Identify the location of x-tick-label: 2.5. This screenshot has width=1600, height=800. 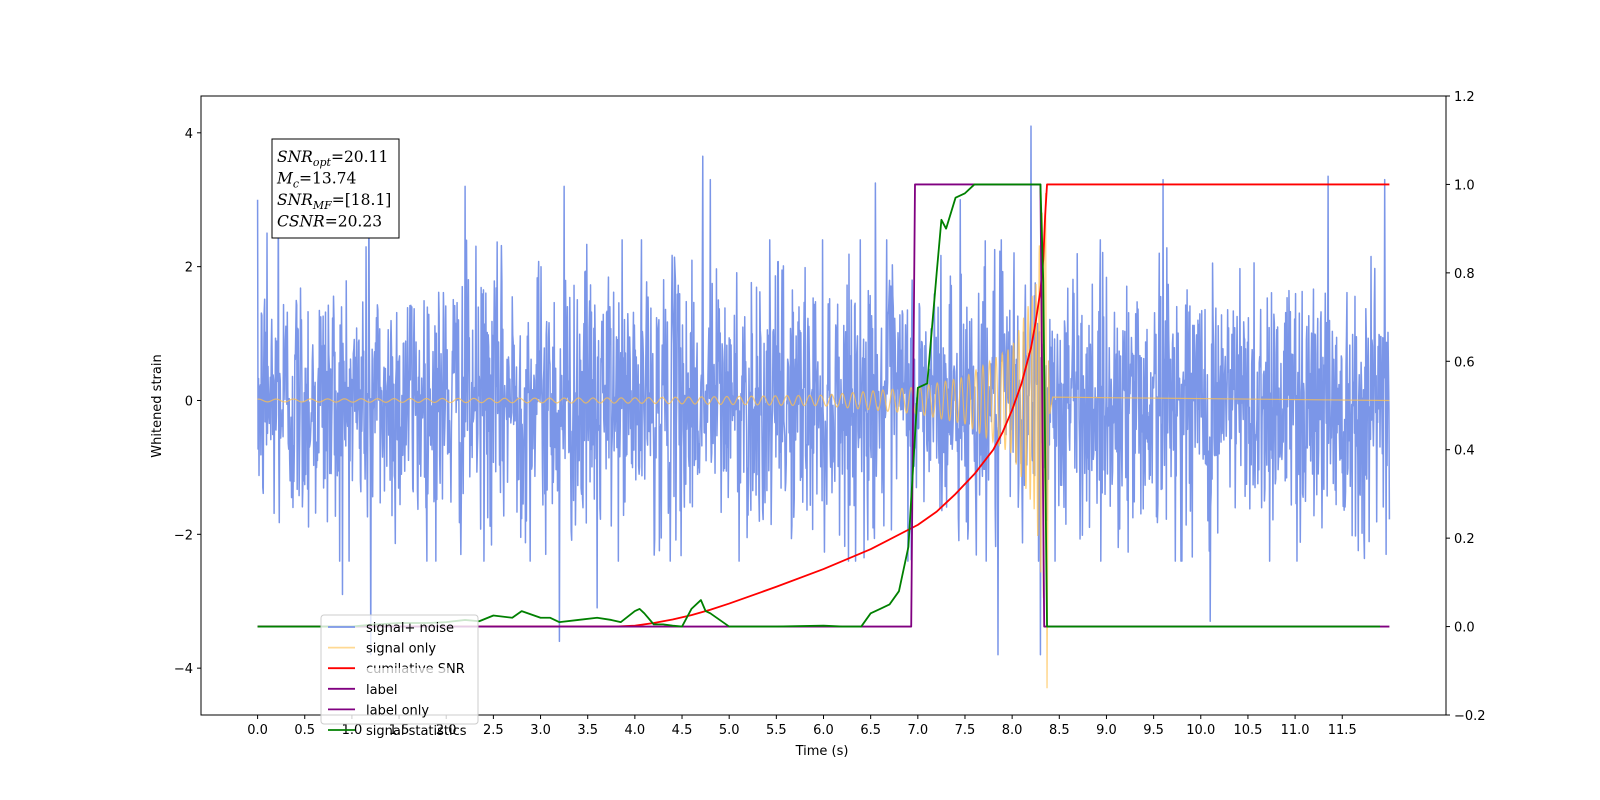
(493, 730).